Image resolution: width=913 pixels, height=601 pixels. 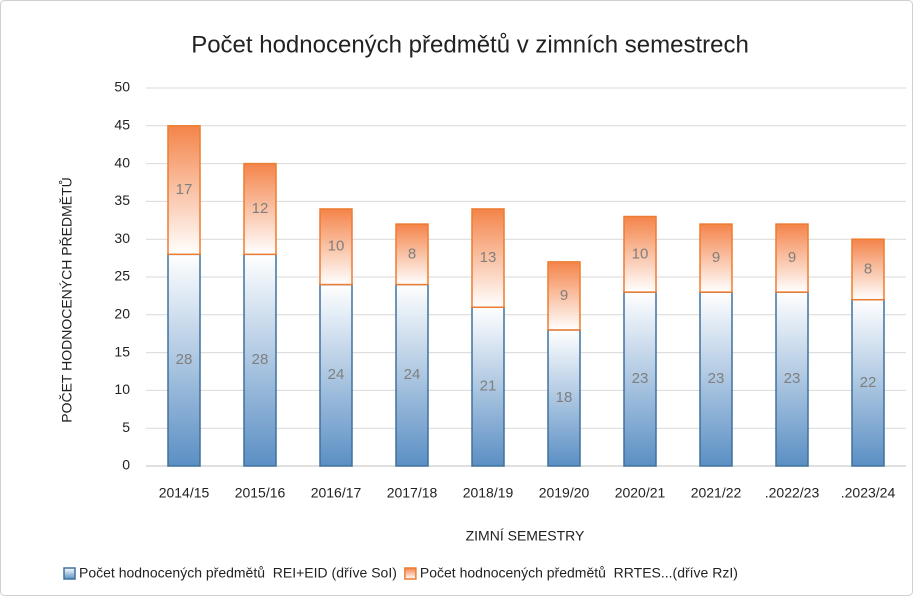 I want to click on data-label: 13, so click(x=488, y=257).